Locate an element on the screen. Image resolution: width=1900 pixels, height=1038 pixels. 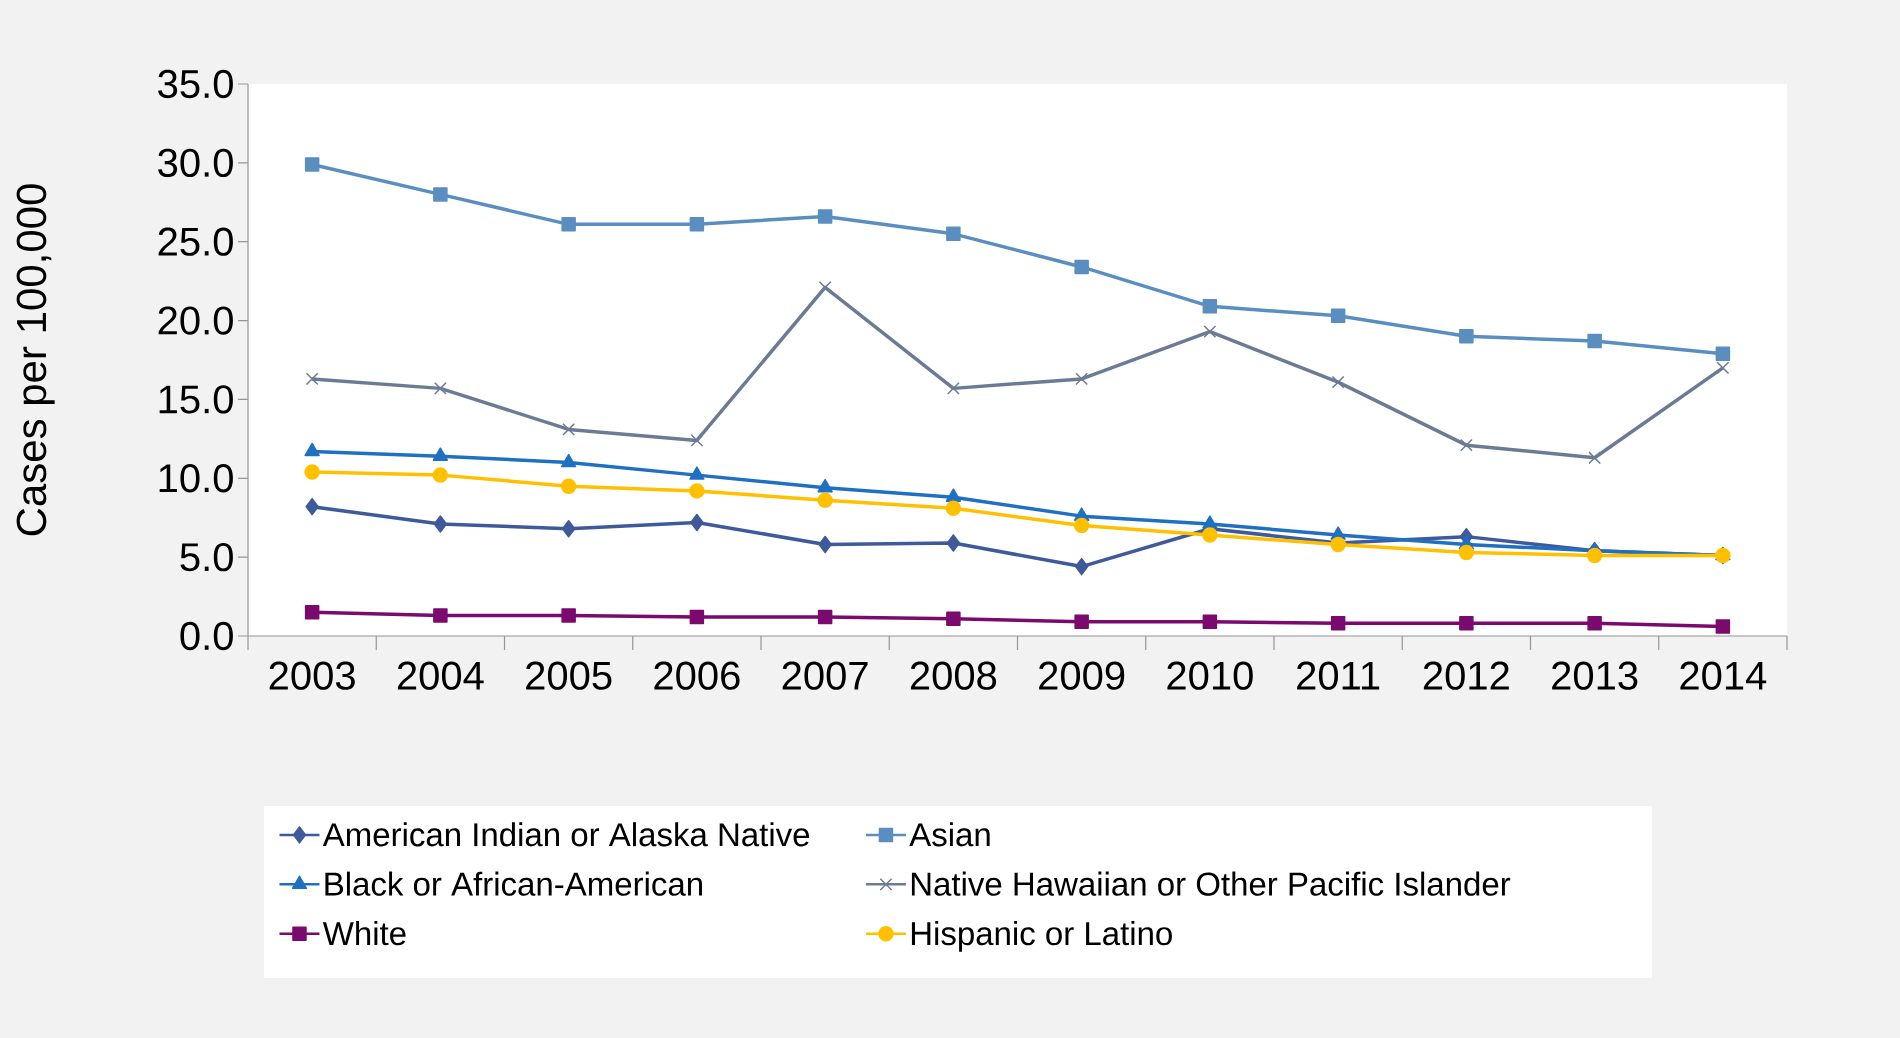
legend-label: White is located at coordinates (364, 933).